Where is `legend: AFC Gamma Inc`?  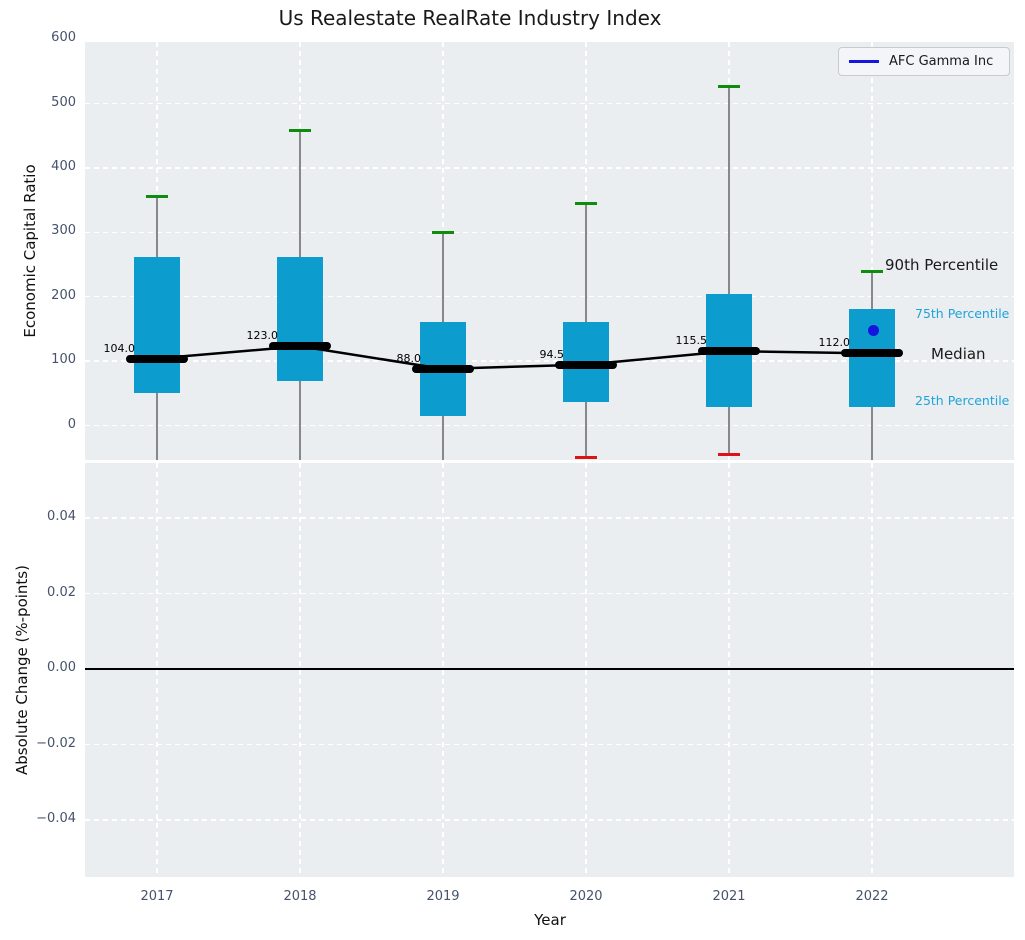 legend: AFC Gamma Inc is located at coordinates (924, 61).